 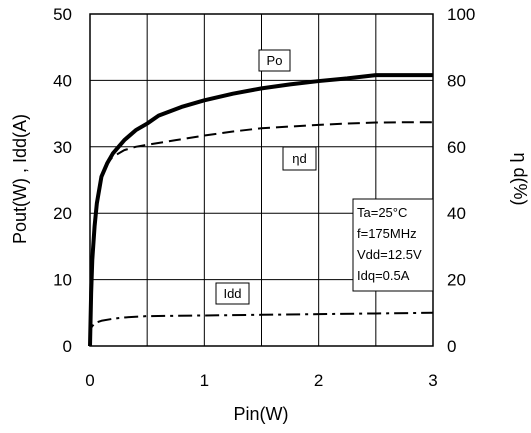 I want to click on x-tick-label: 3, so click(x=432, y=380).